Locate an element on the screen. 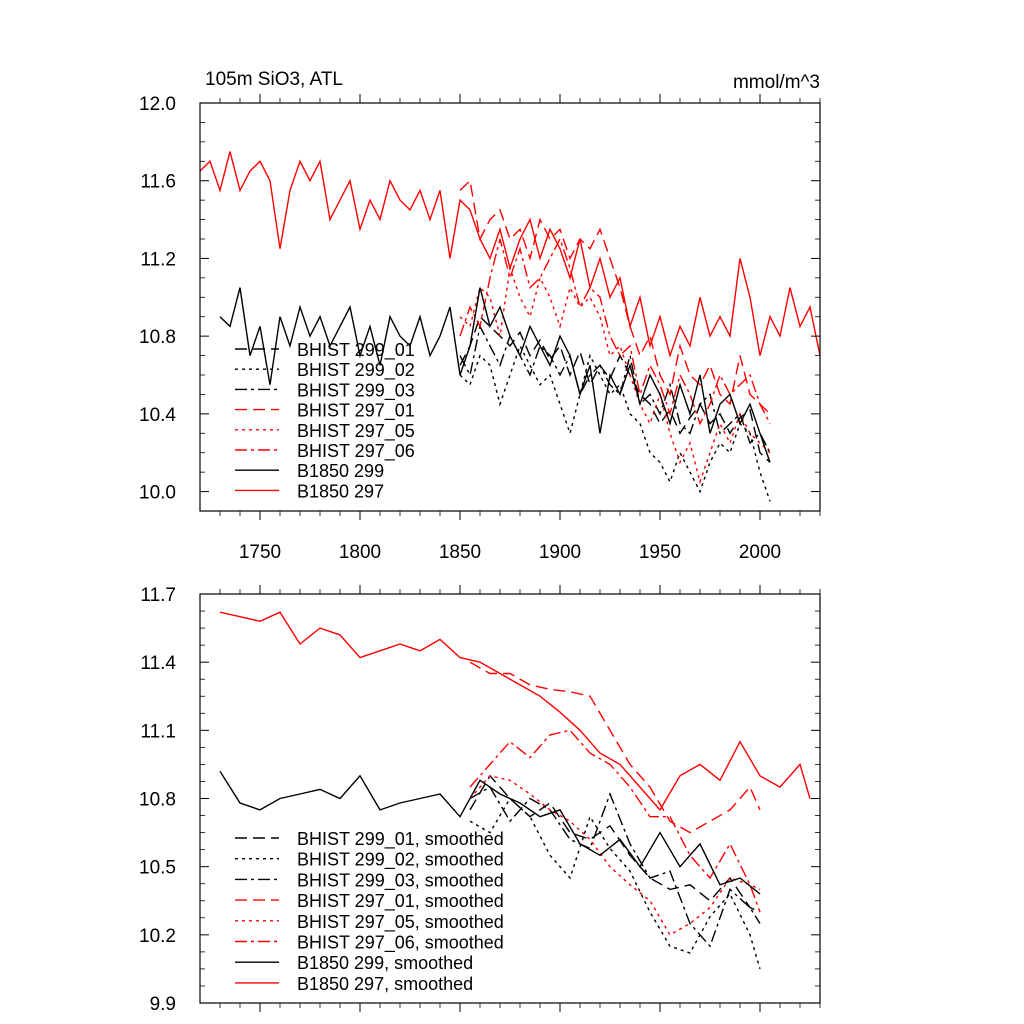 This screenshot has width=1024, height=1024. legend-label: BHIST 297_01 is located at coordinates (356, 411).